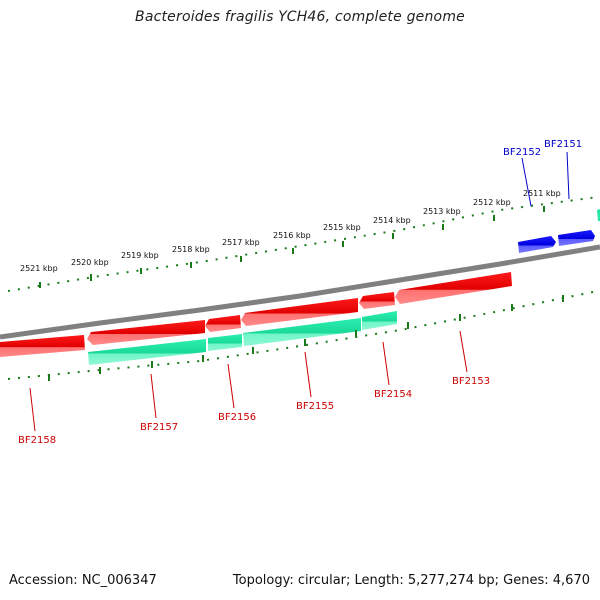 The image size is (600, 600). I want to click on gene-label: BF2157, so click(159, 427).